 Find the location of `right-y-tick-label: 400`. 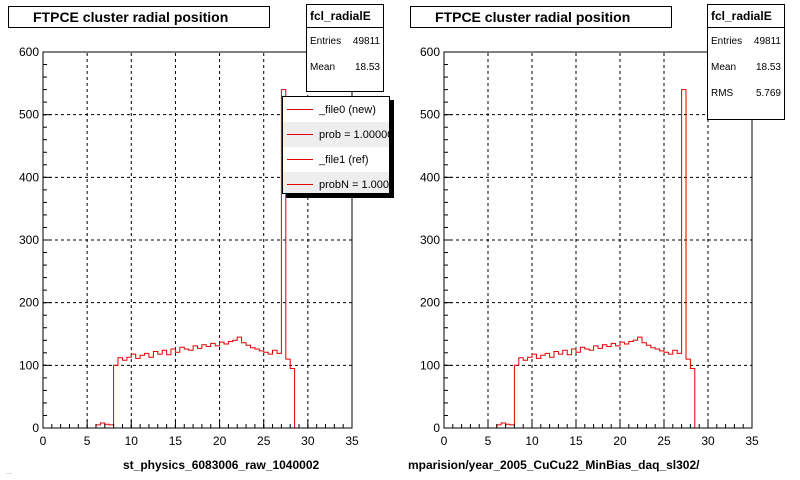

right-y-tick-label: 400 is located at coordinates (430, 177).